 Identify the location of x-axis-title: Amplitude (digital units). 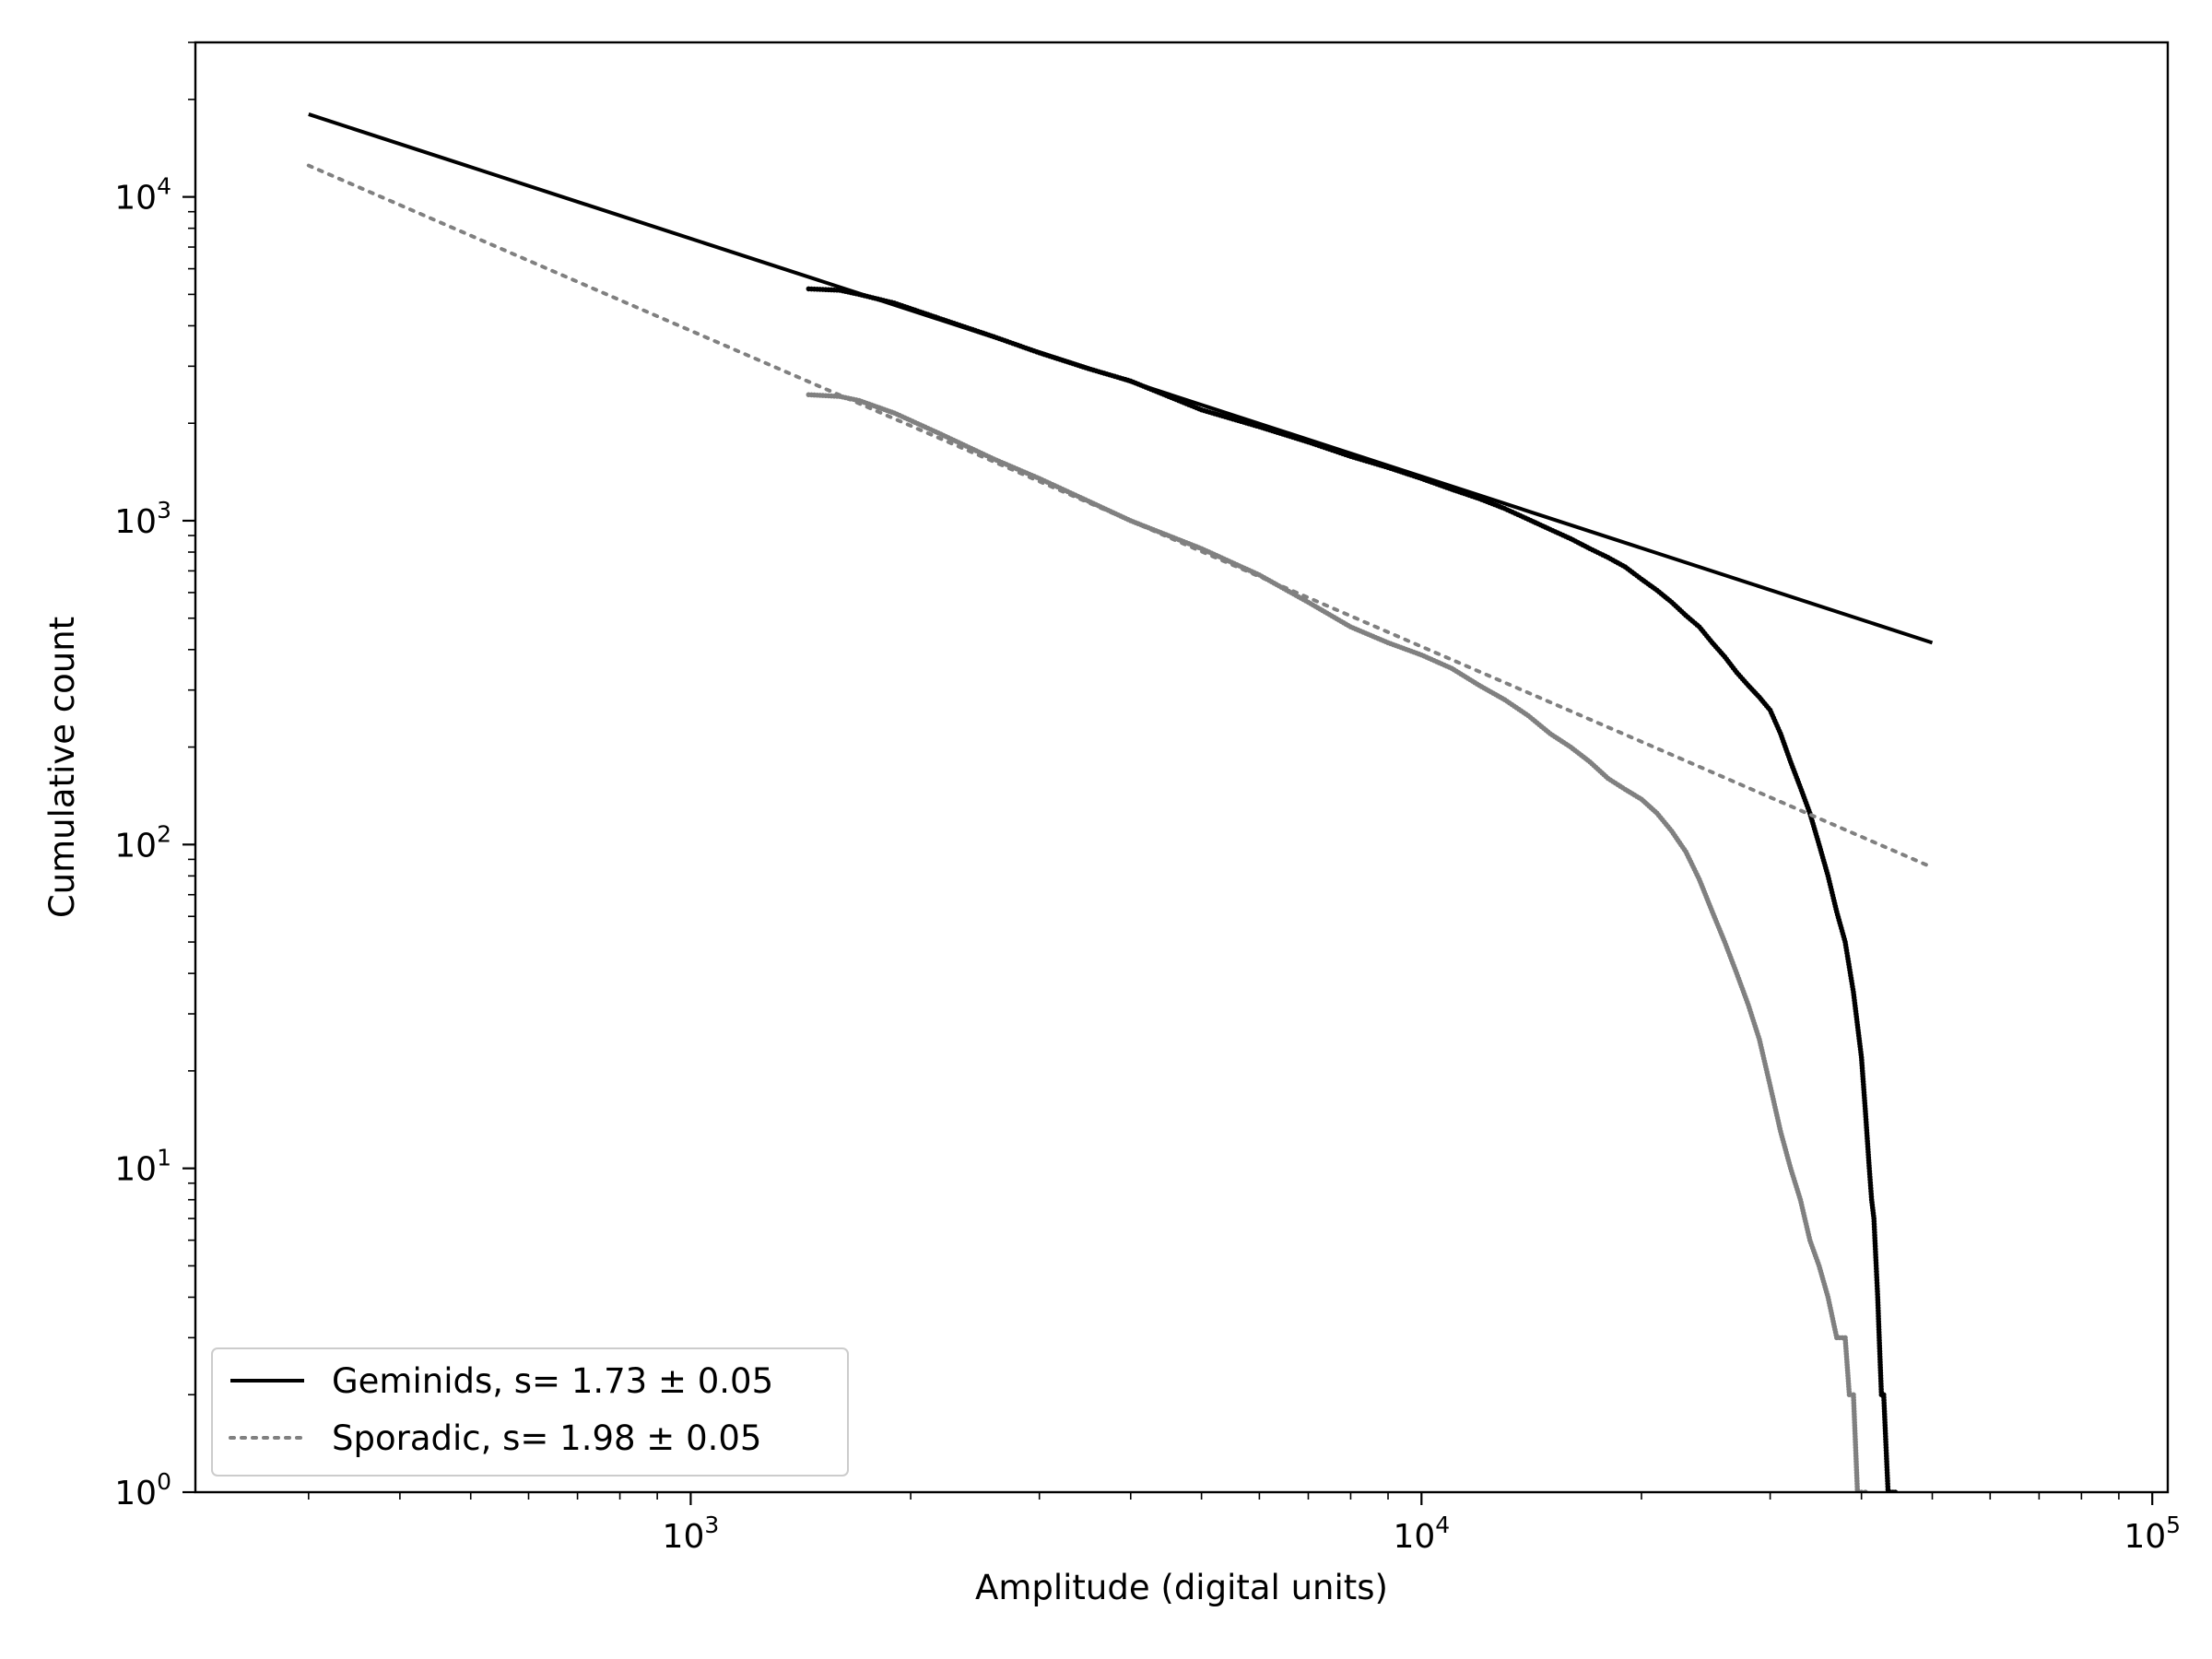
(1181, 1587).